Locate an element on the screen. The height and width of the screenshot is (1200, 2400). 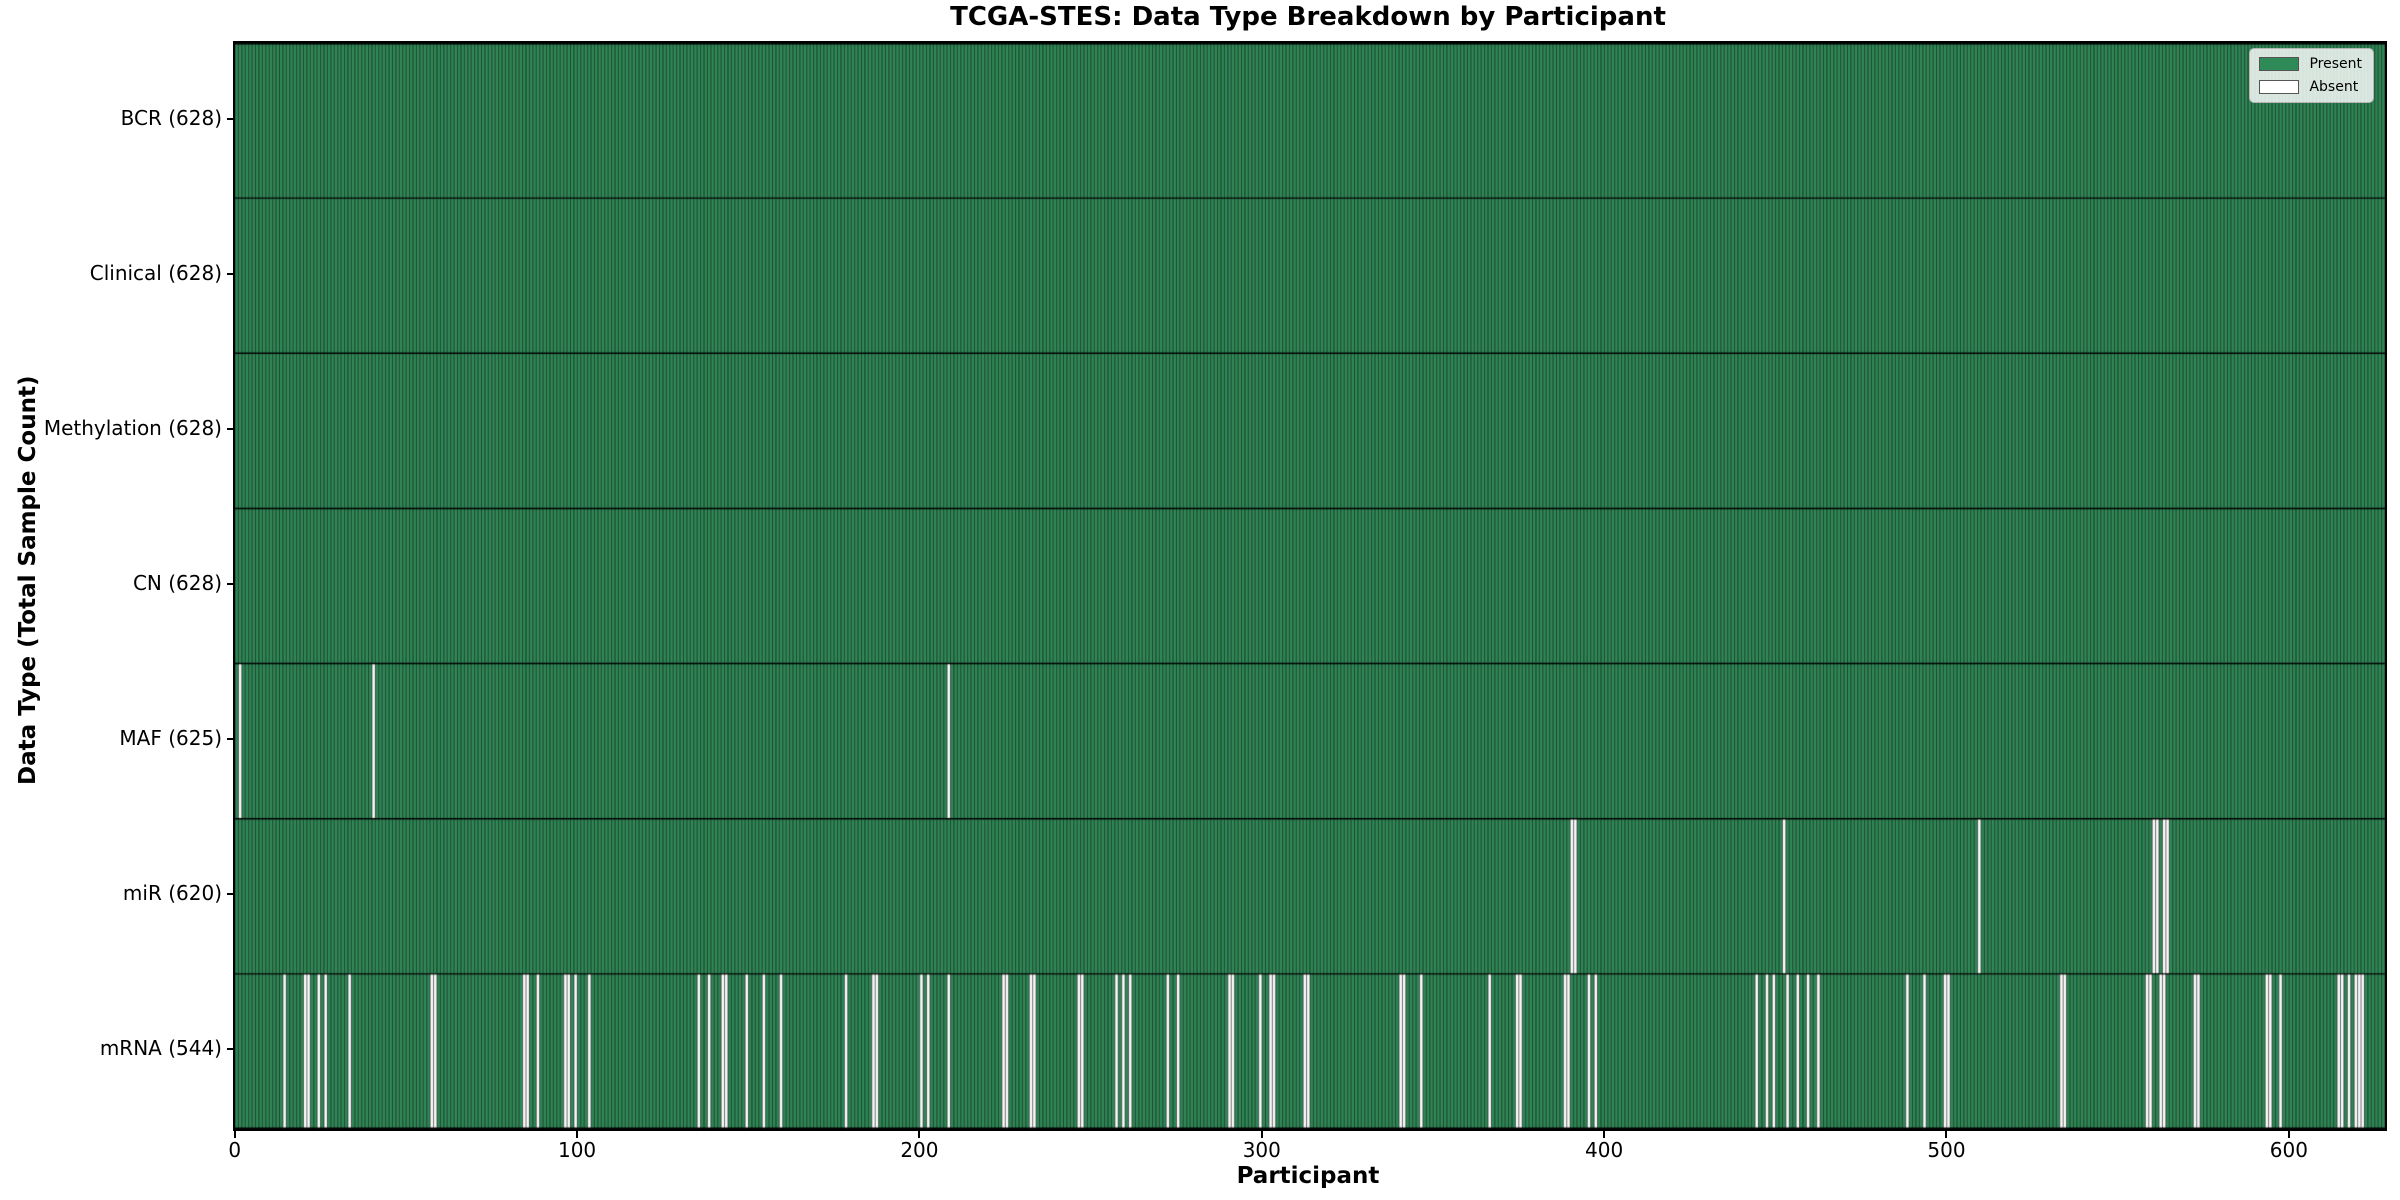
y-tick-label-Clinical: Clinical (628) is located at coordinates (155, 272).